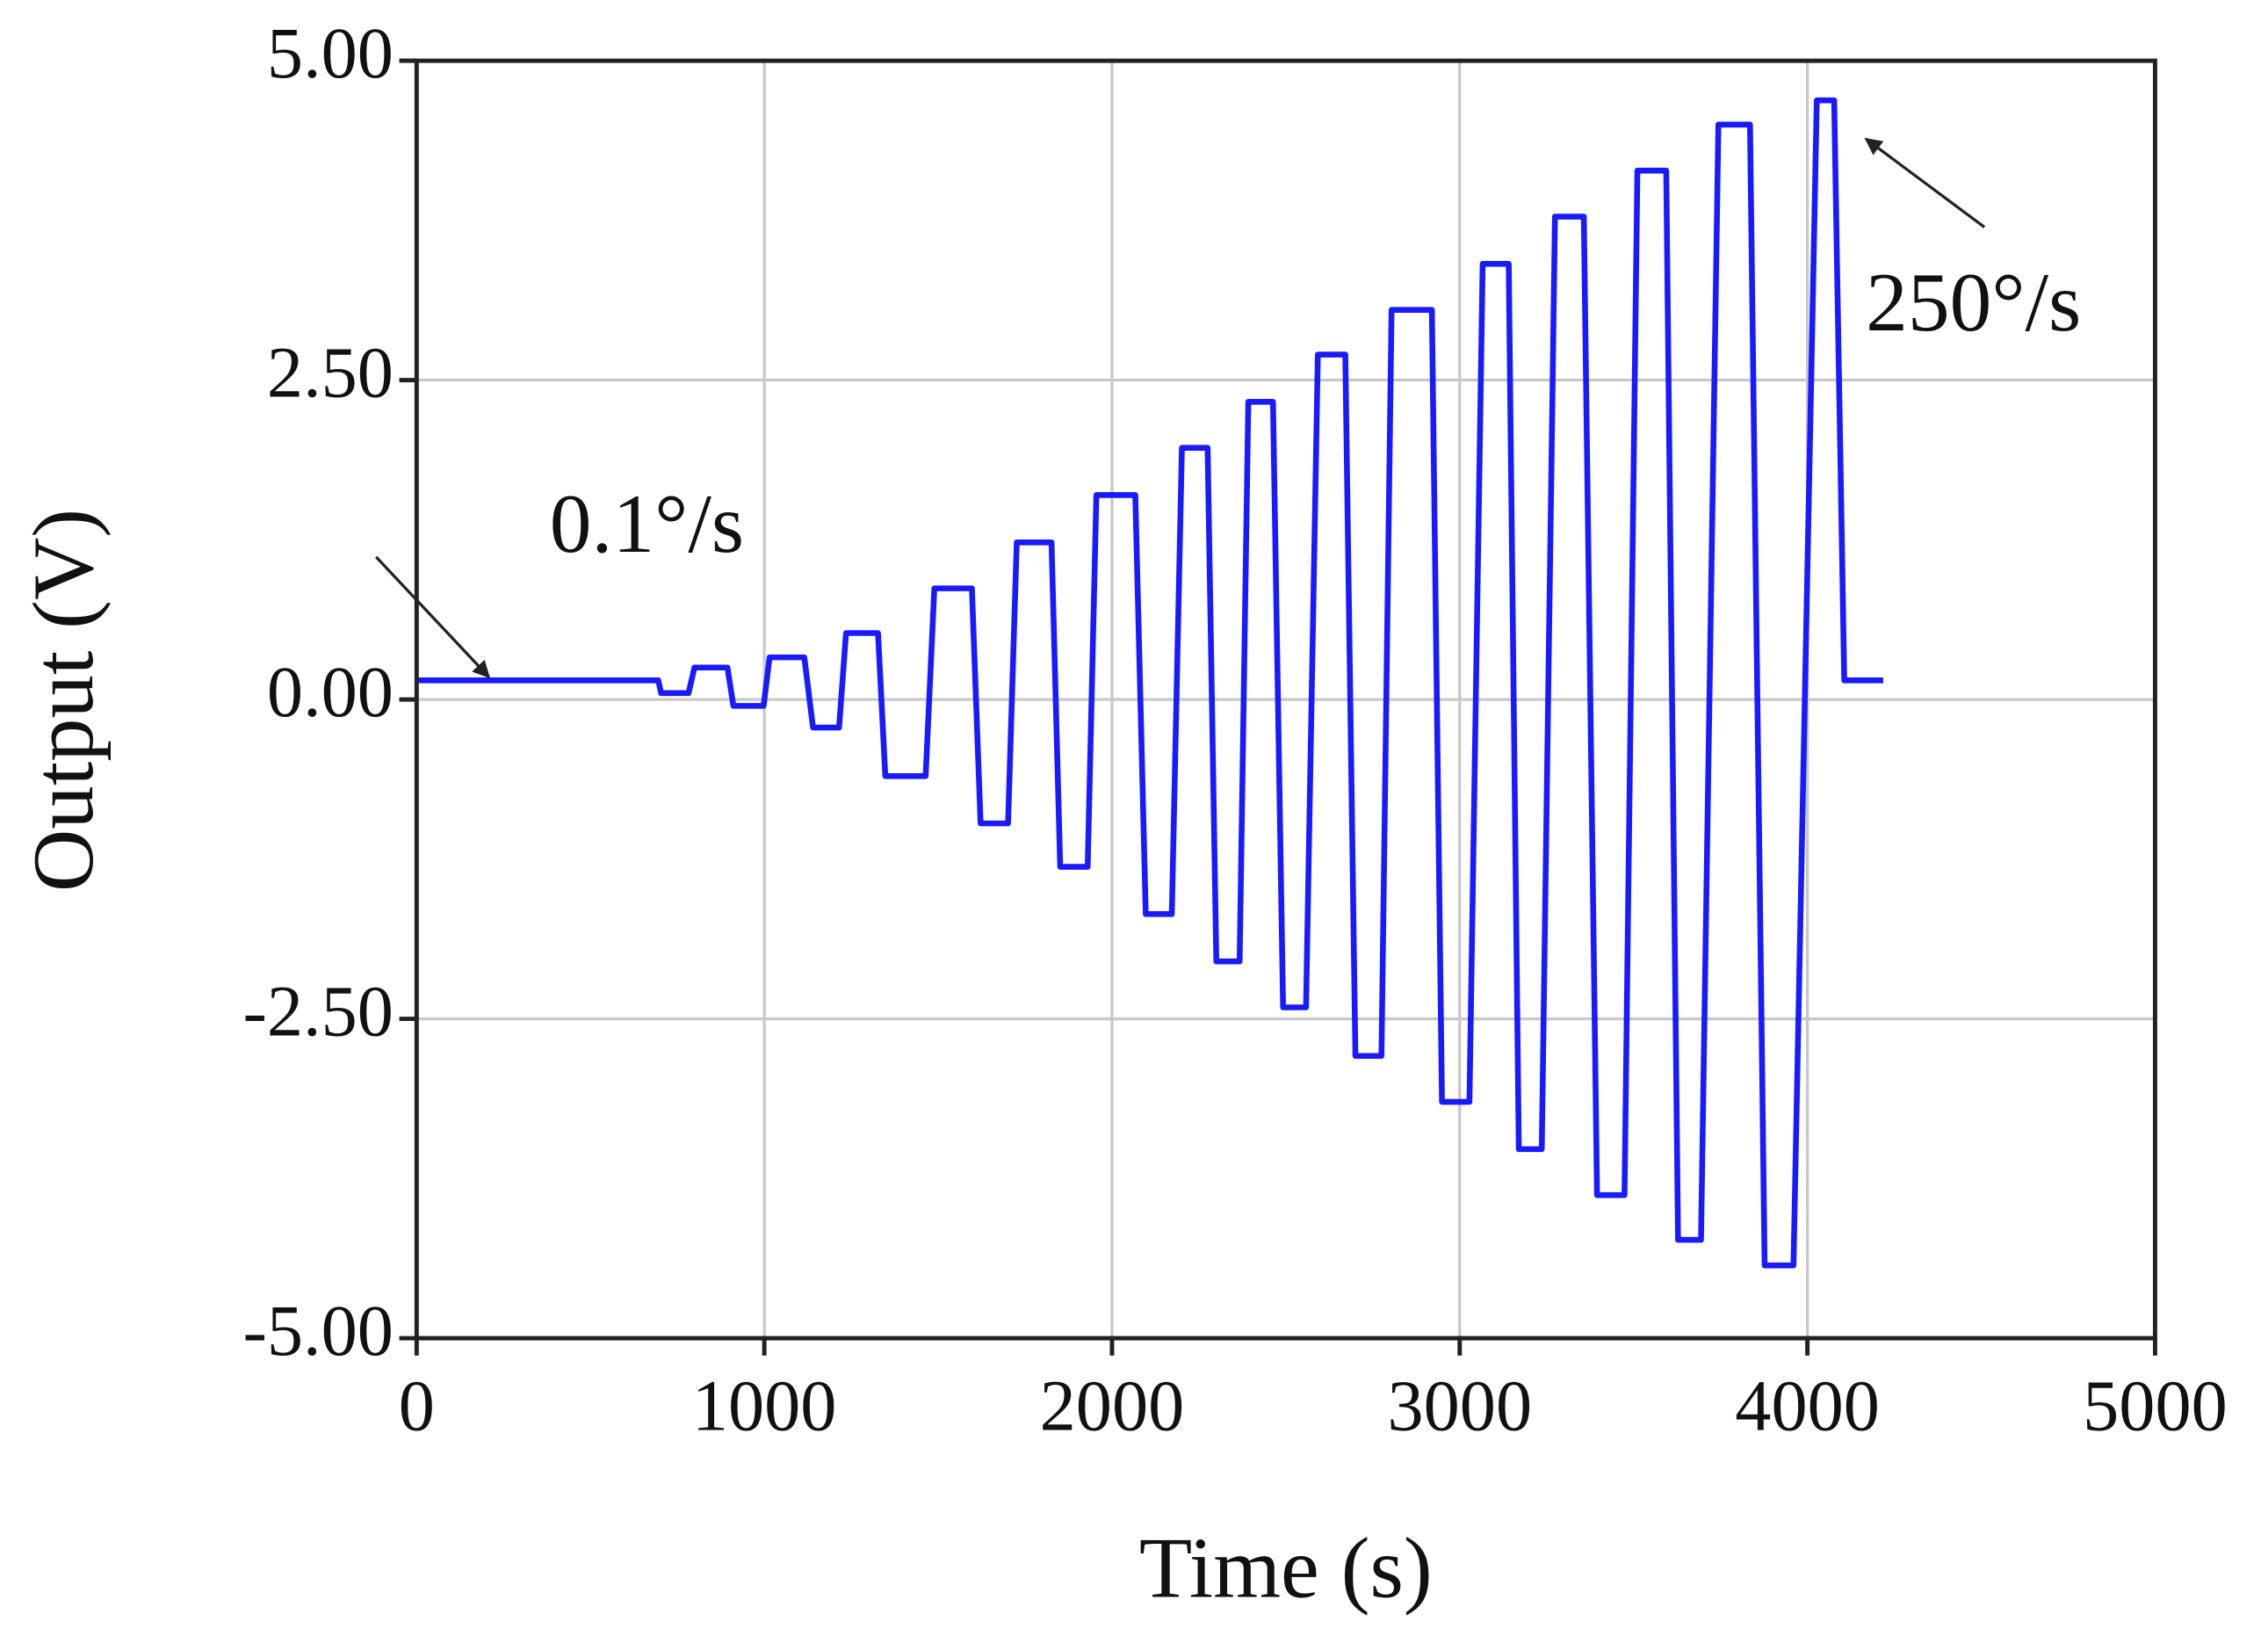  Describe the element at coordinates (1974, 302) in the screenshot. I see `annotation: 250°/s` at that location.